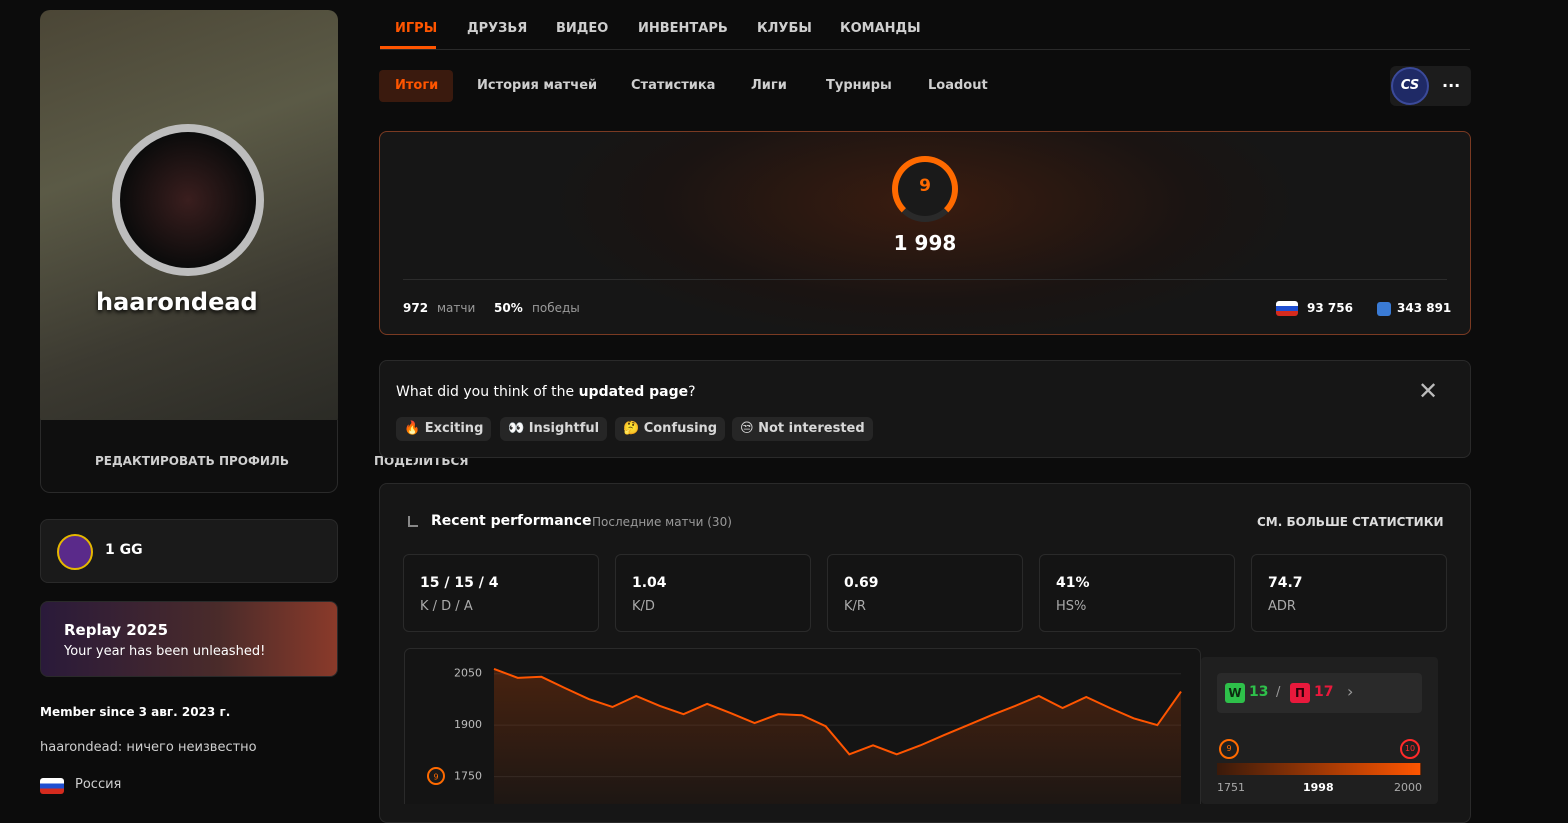 Image resolution: width=1568 pixels, height=823 pixels. Describe the element at coordinates (446, 606) in the screenshot. I see `stat-label: K / D / A` at that location.